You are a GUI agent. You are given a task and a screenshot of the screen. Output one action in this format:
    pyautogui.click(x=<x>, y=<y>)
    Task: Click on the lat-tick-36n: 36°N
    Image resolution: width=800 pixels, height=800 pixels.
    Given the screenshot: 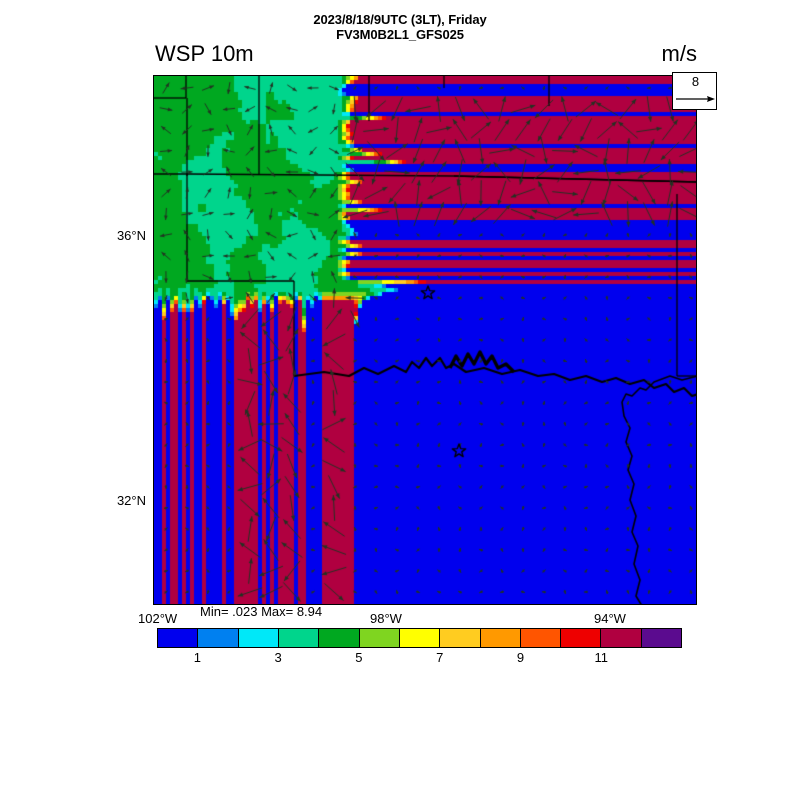 What is the action you would take?
    pyautogui.click(x=131, y=235)
    